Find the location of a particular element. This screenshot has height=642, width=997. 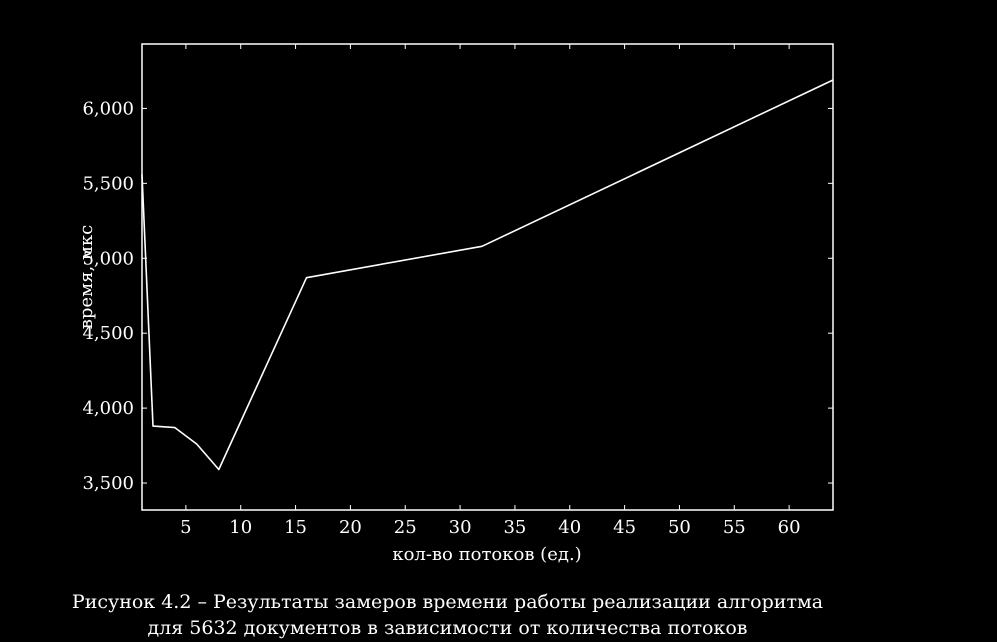

y-tick-label: 6,000 is located at coordinates (108, 108).